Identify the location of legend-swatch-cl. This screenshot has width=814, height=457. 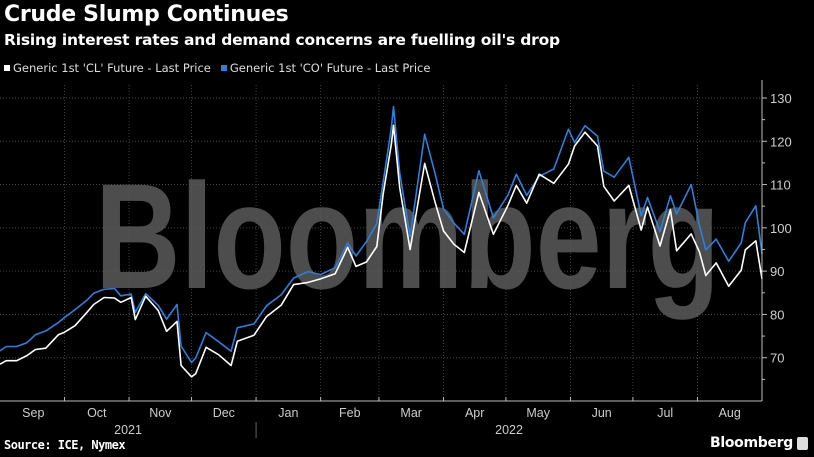
(7, 68).